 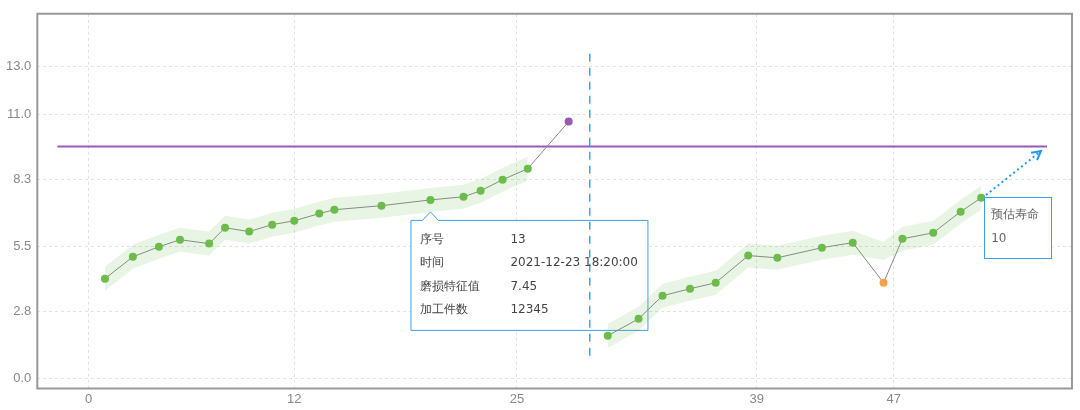 I want to click on x-tick-label: 0, so click(x=89, y=398).